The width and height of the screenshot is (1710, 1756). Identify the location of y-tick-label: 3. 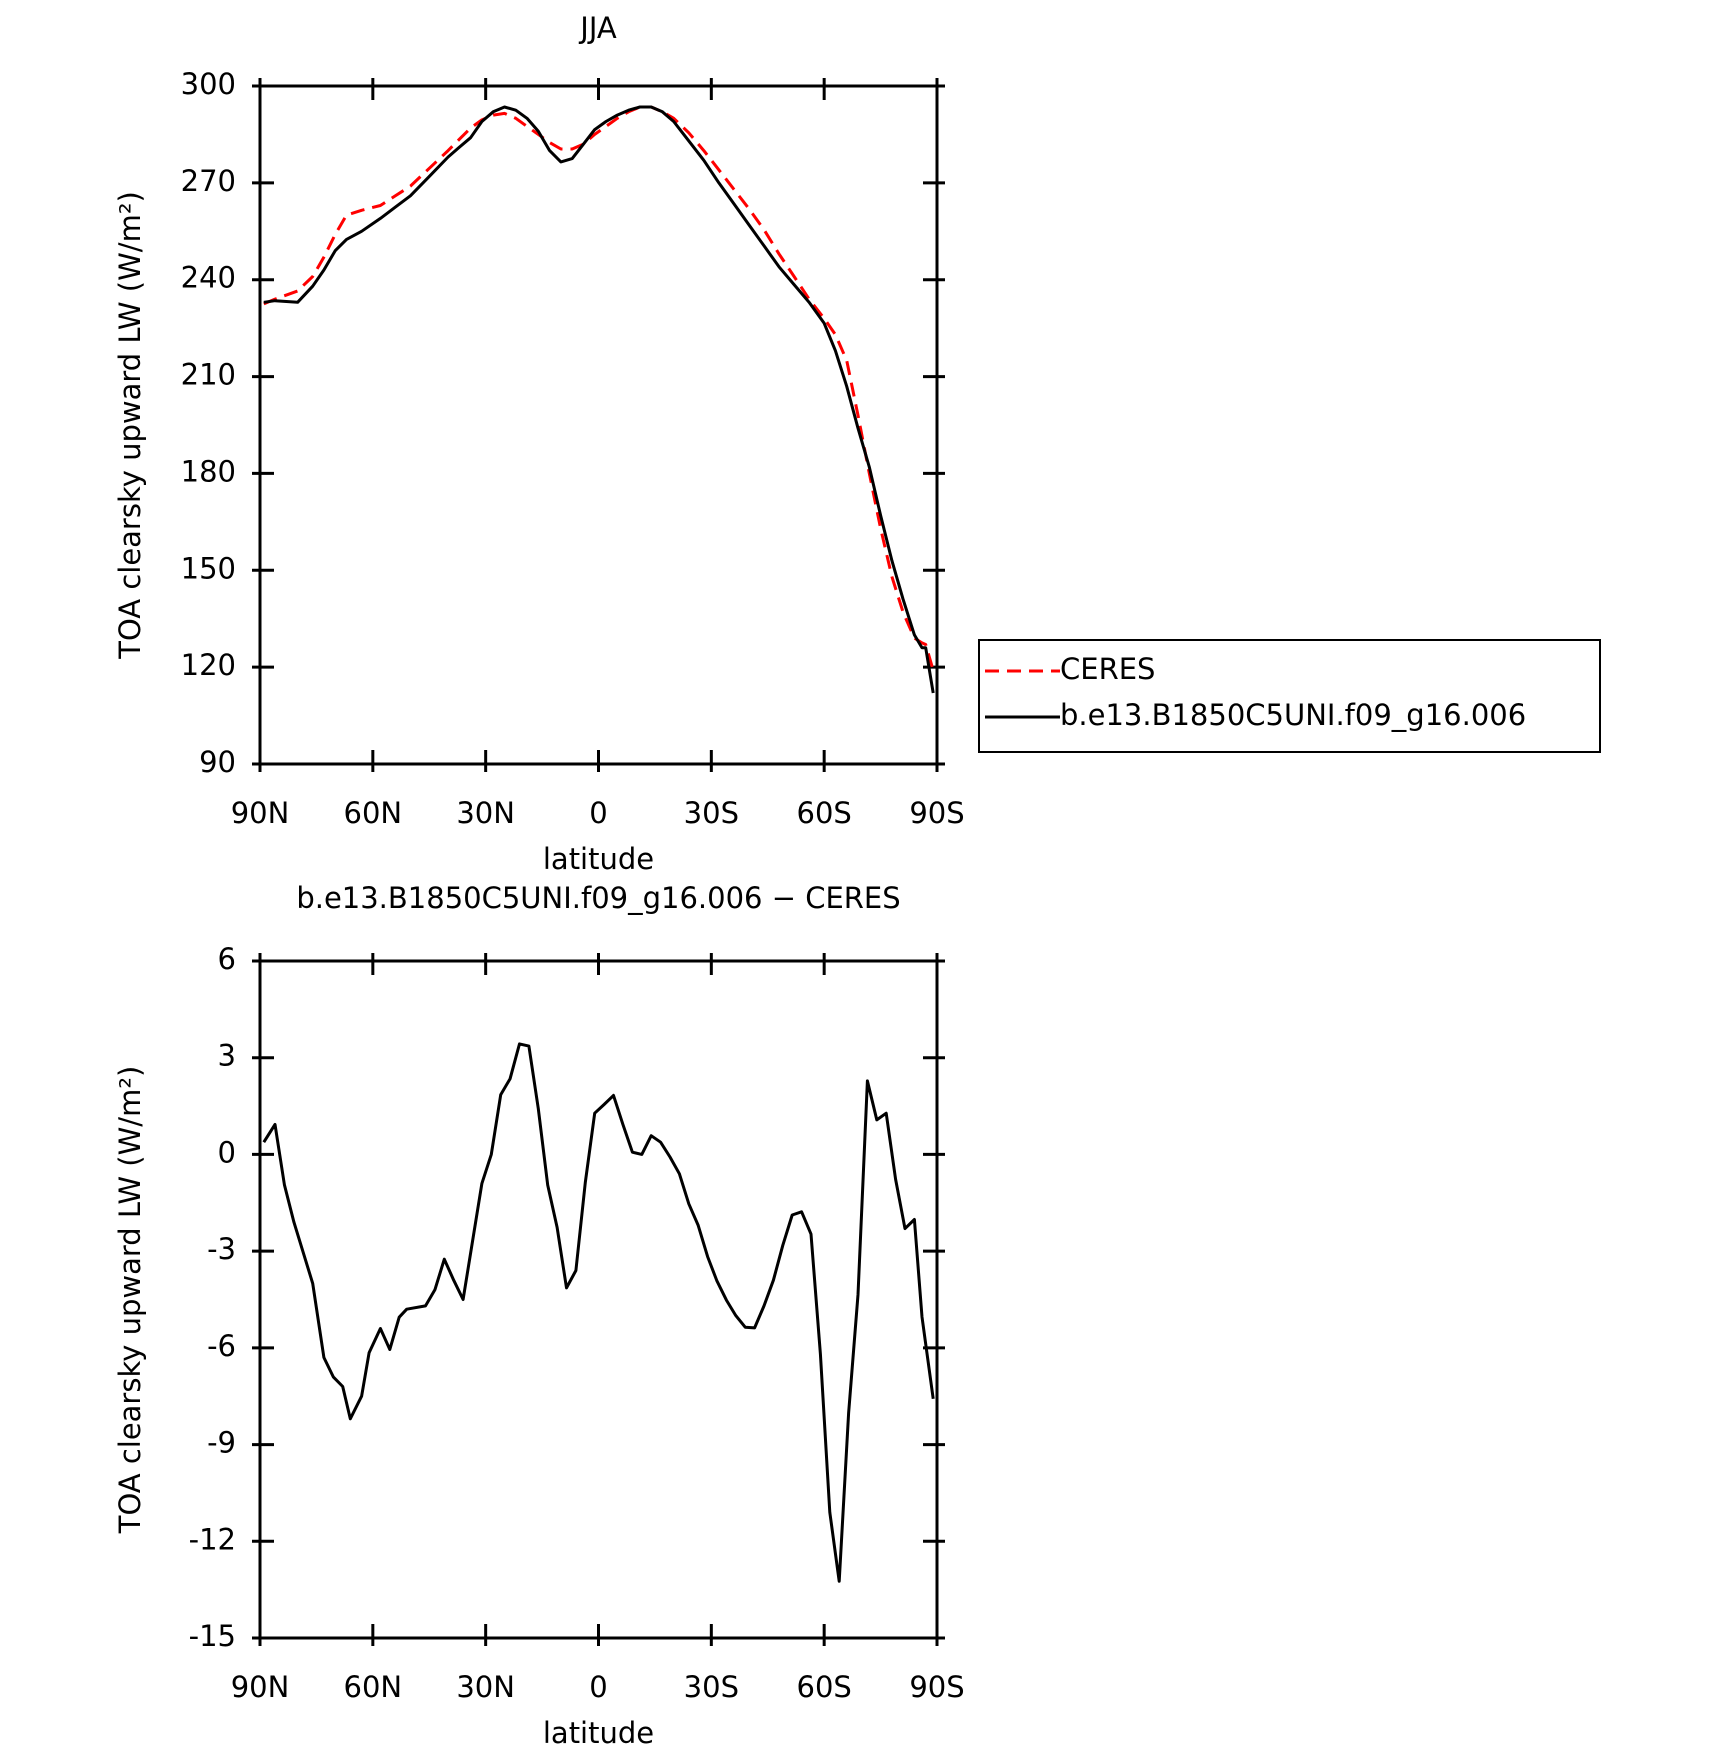
(227, 1056).